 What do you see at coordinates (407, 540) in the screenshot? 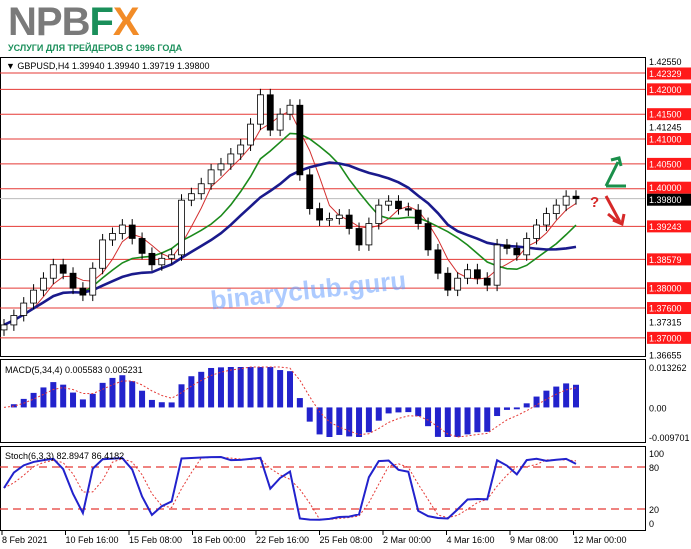
I see `time-axis-tick: 2 Mar 00:00` at bounding box center [407, 540].